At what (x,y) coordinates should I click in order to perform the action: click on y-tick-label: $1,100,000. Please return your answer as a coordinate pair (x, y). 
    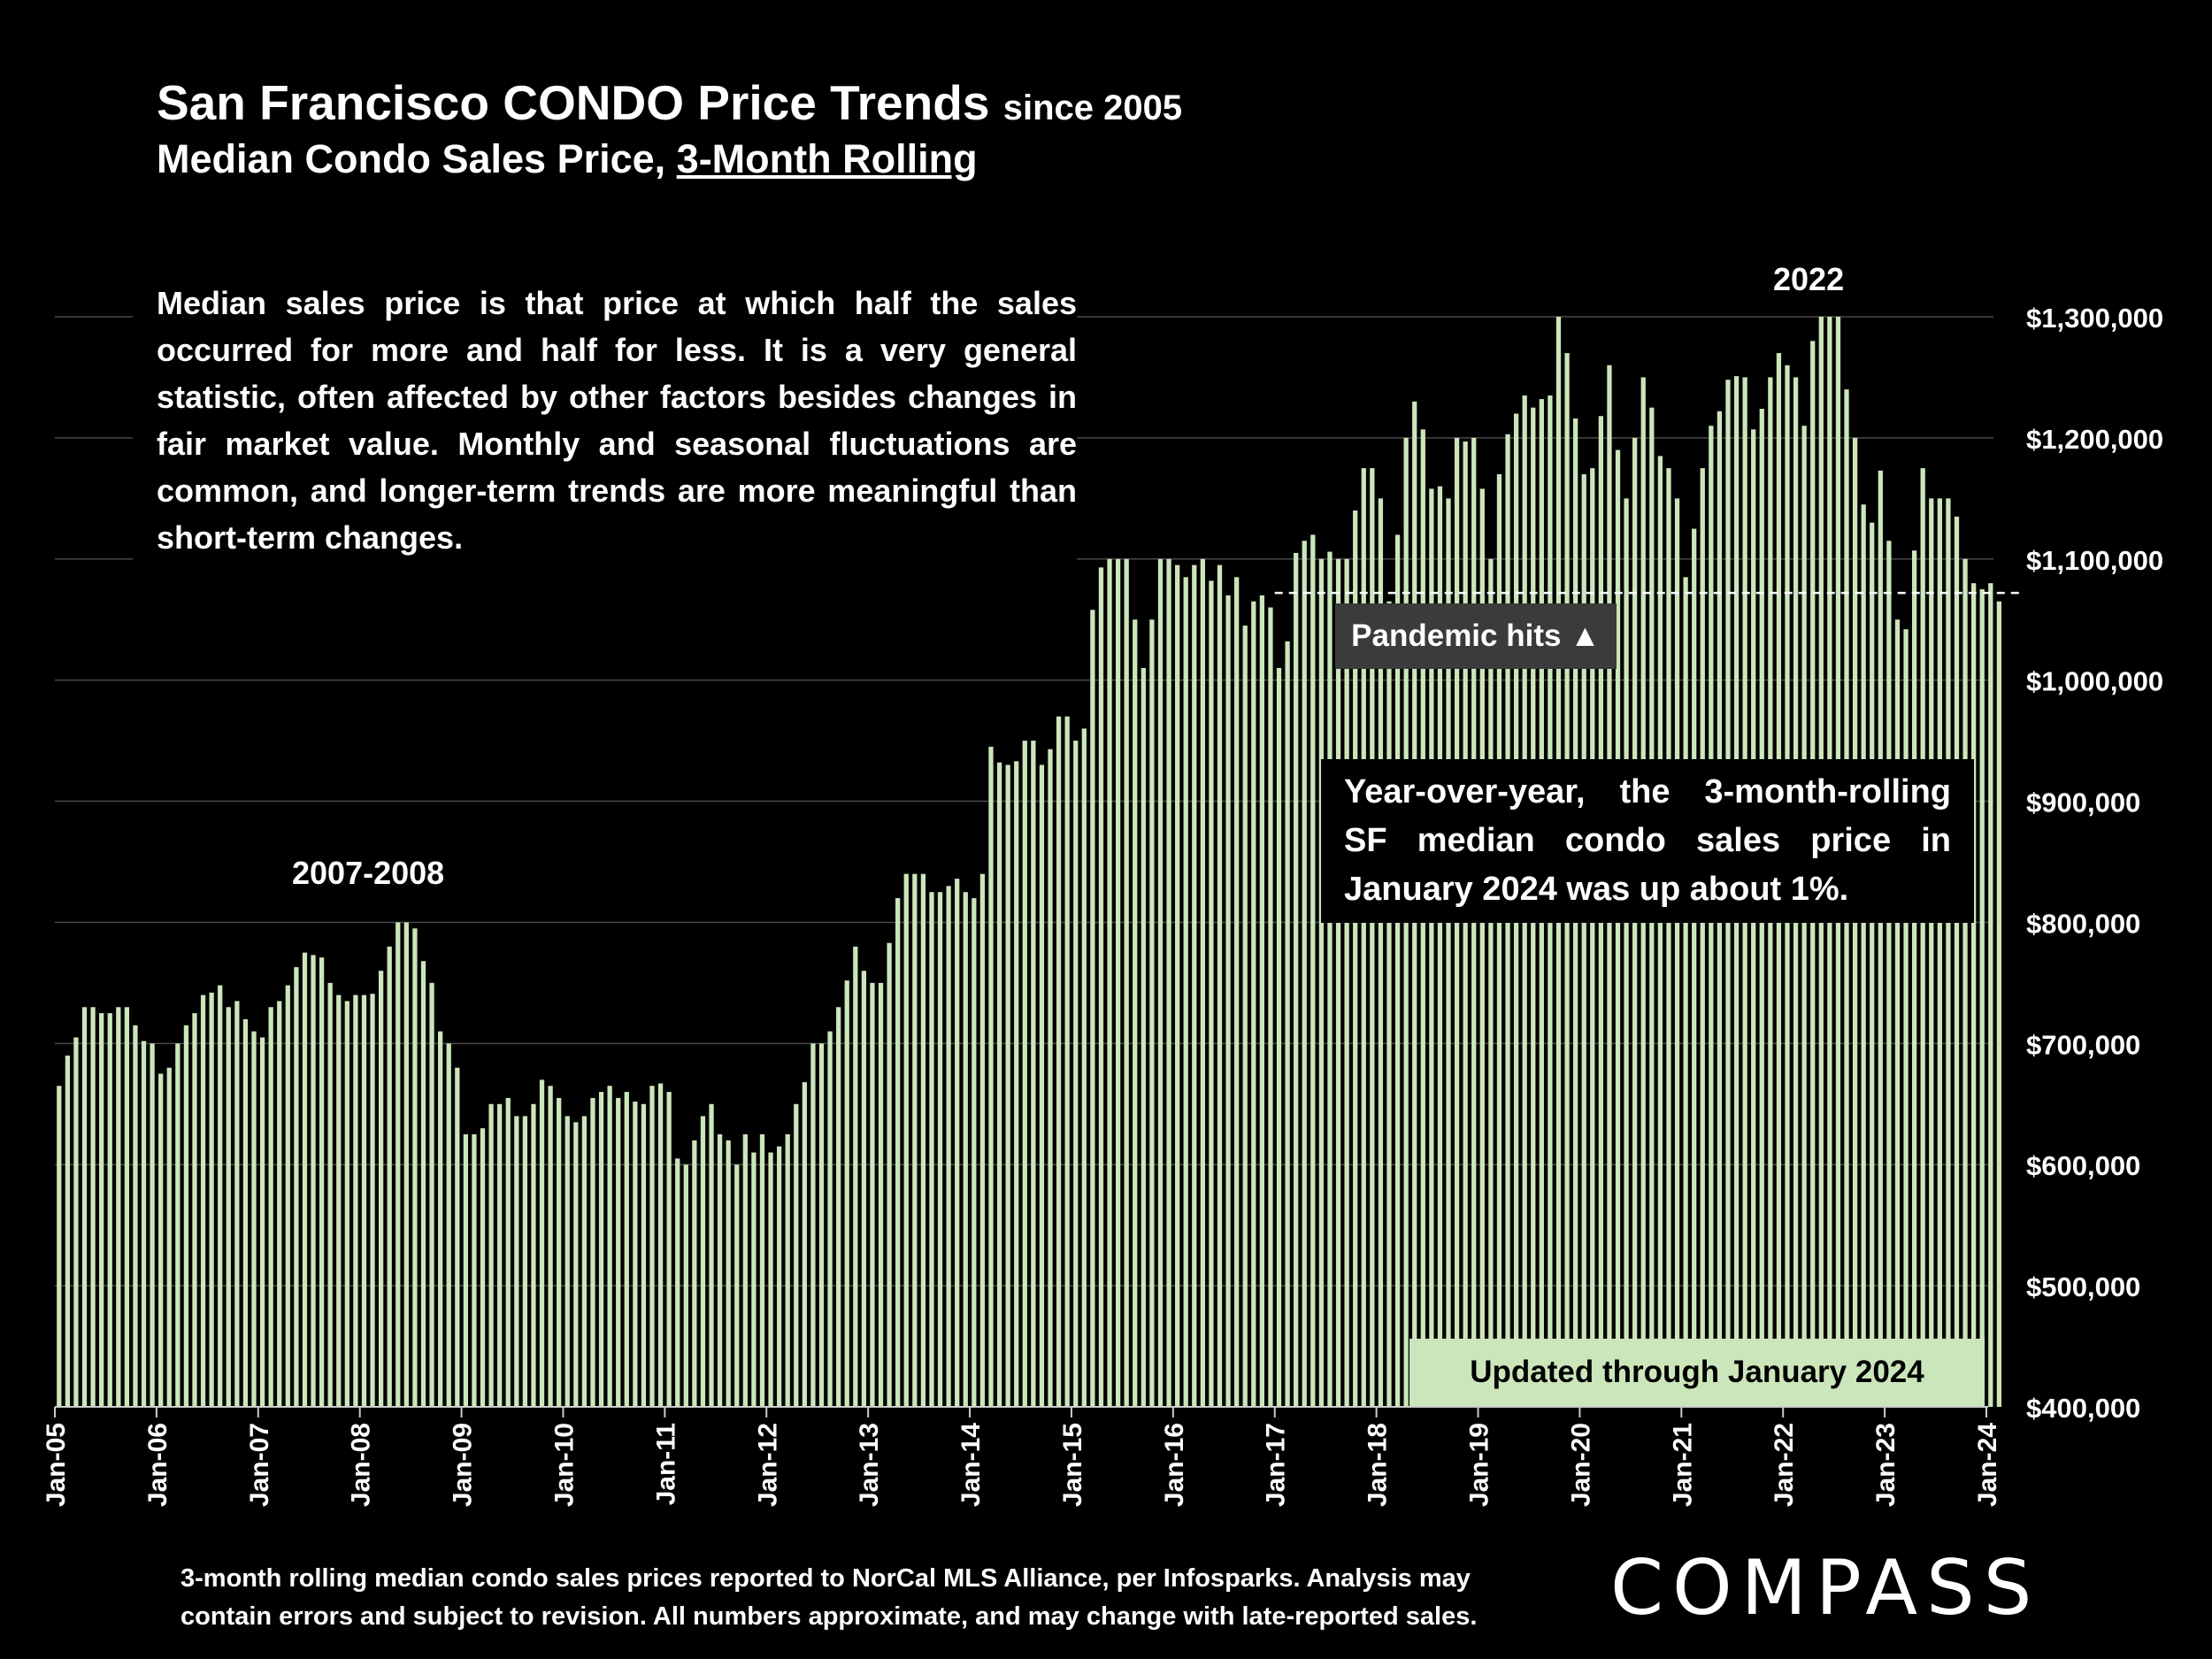
    Looking at the image, I should click on (2094, 561).